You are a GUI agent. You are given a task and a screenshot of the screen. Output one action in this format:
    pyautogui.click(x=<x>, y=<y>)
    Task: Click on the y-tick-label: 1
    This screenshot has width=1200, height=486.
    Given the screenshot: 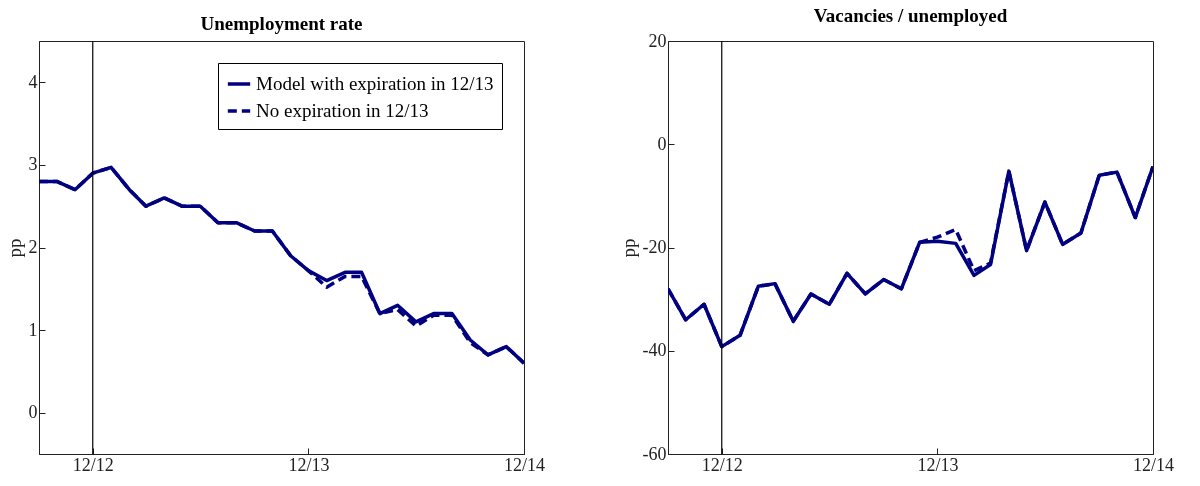 What is the action you would take?
    pyautogui.click(x=33, y=329)
    